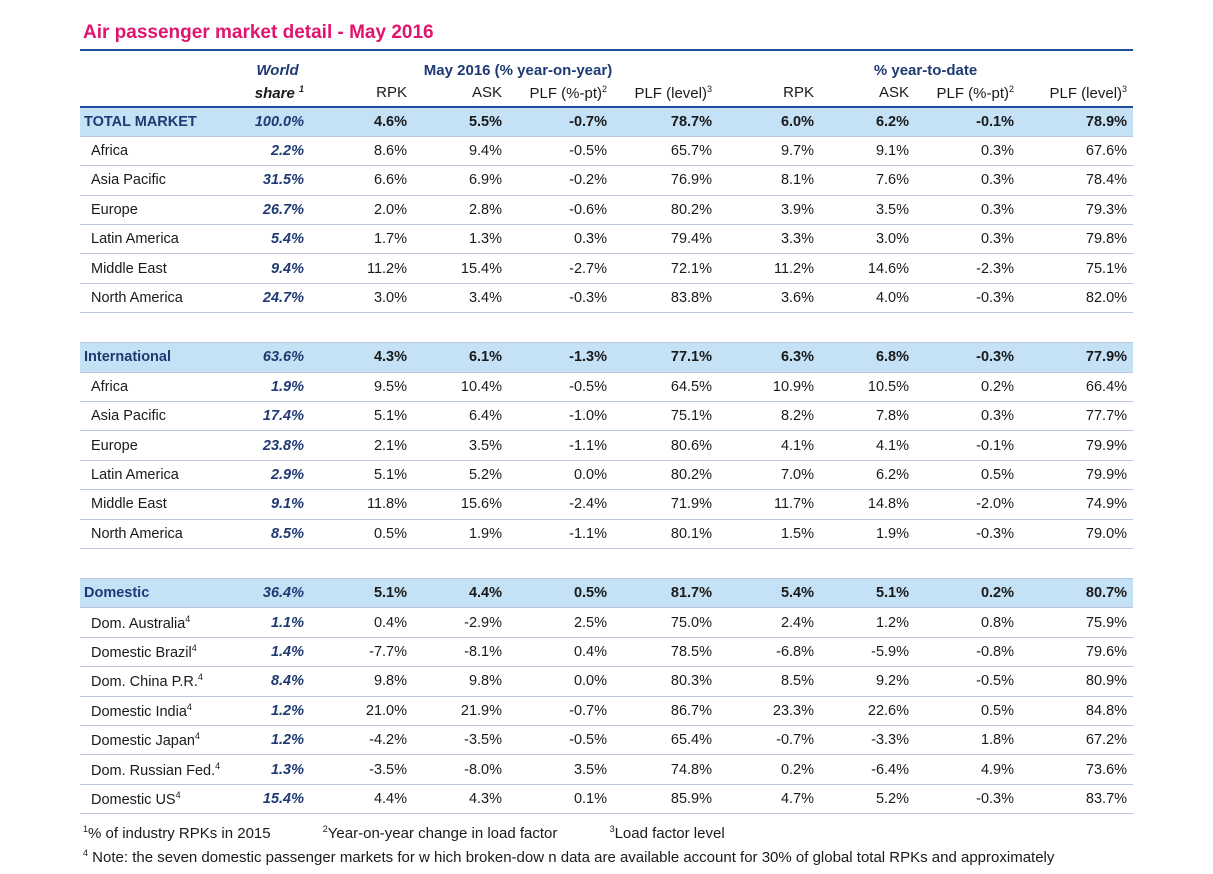 This screenshot has width=1213, height=874. Describe the element at coordinates (967, 504) in the screenshot. I see `plf-pt-ytd-cell: -2.0%` at that location.